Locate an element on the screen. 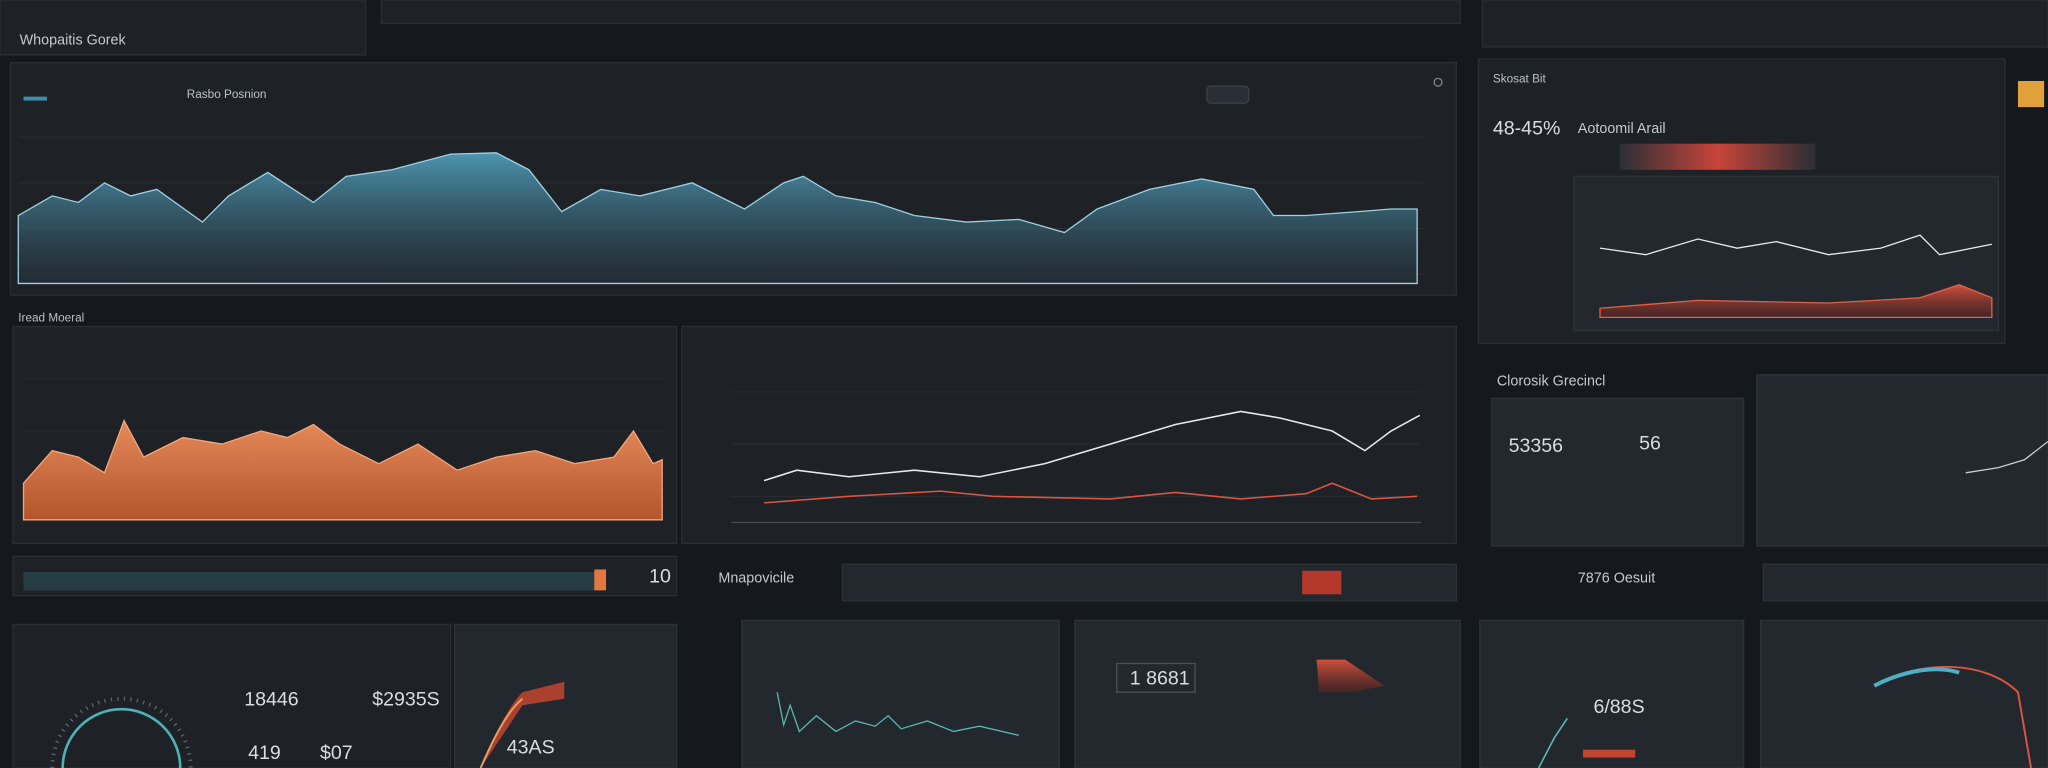  orange-line is located at coordinates (501, 733).